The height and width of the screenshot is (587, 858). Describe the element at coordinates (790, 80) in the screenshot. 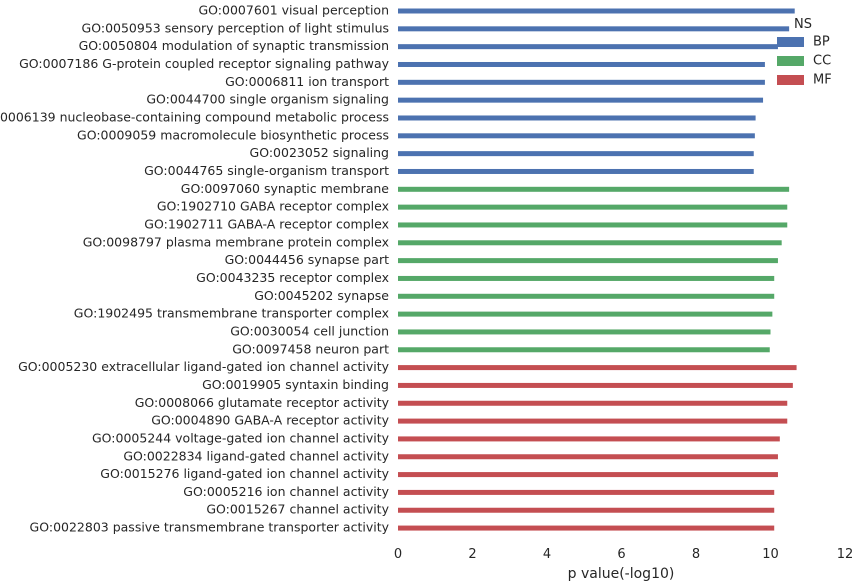

I see `legend-swatch-mf` at that location.